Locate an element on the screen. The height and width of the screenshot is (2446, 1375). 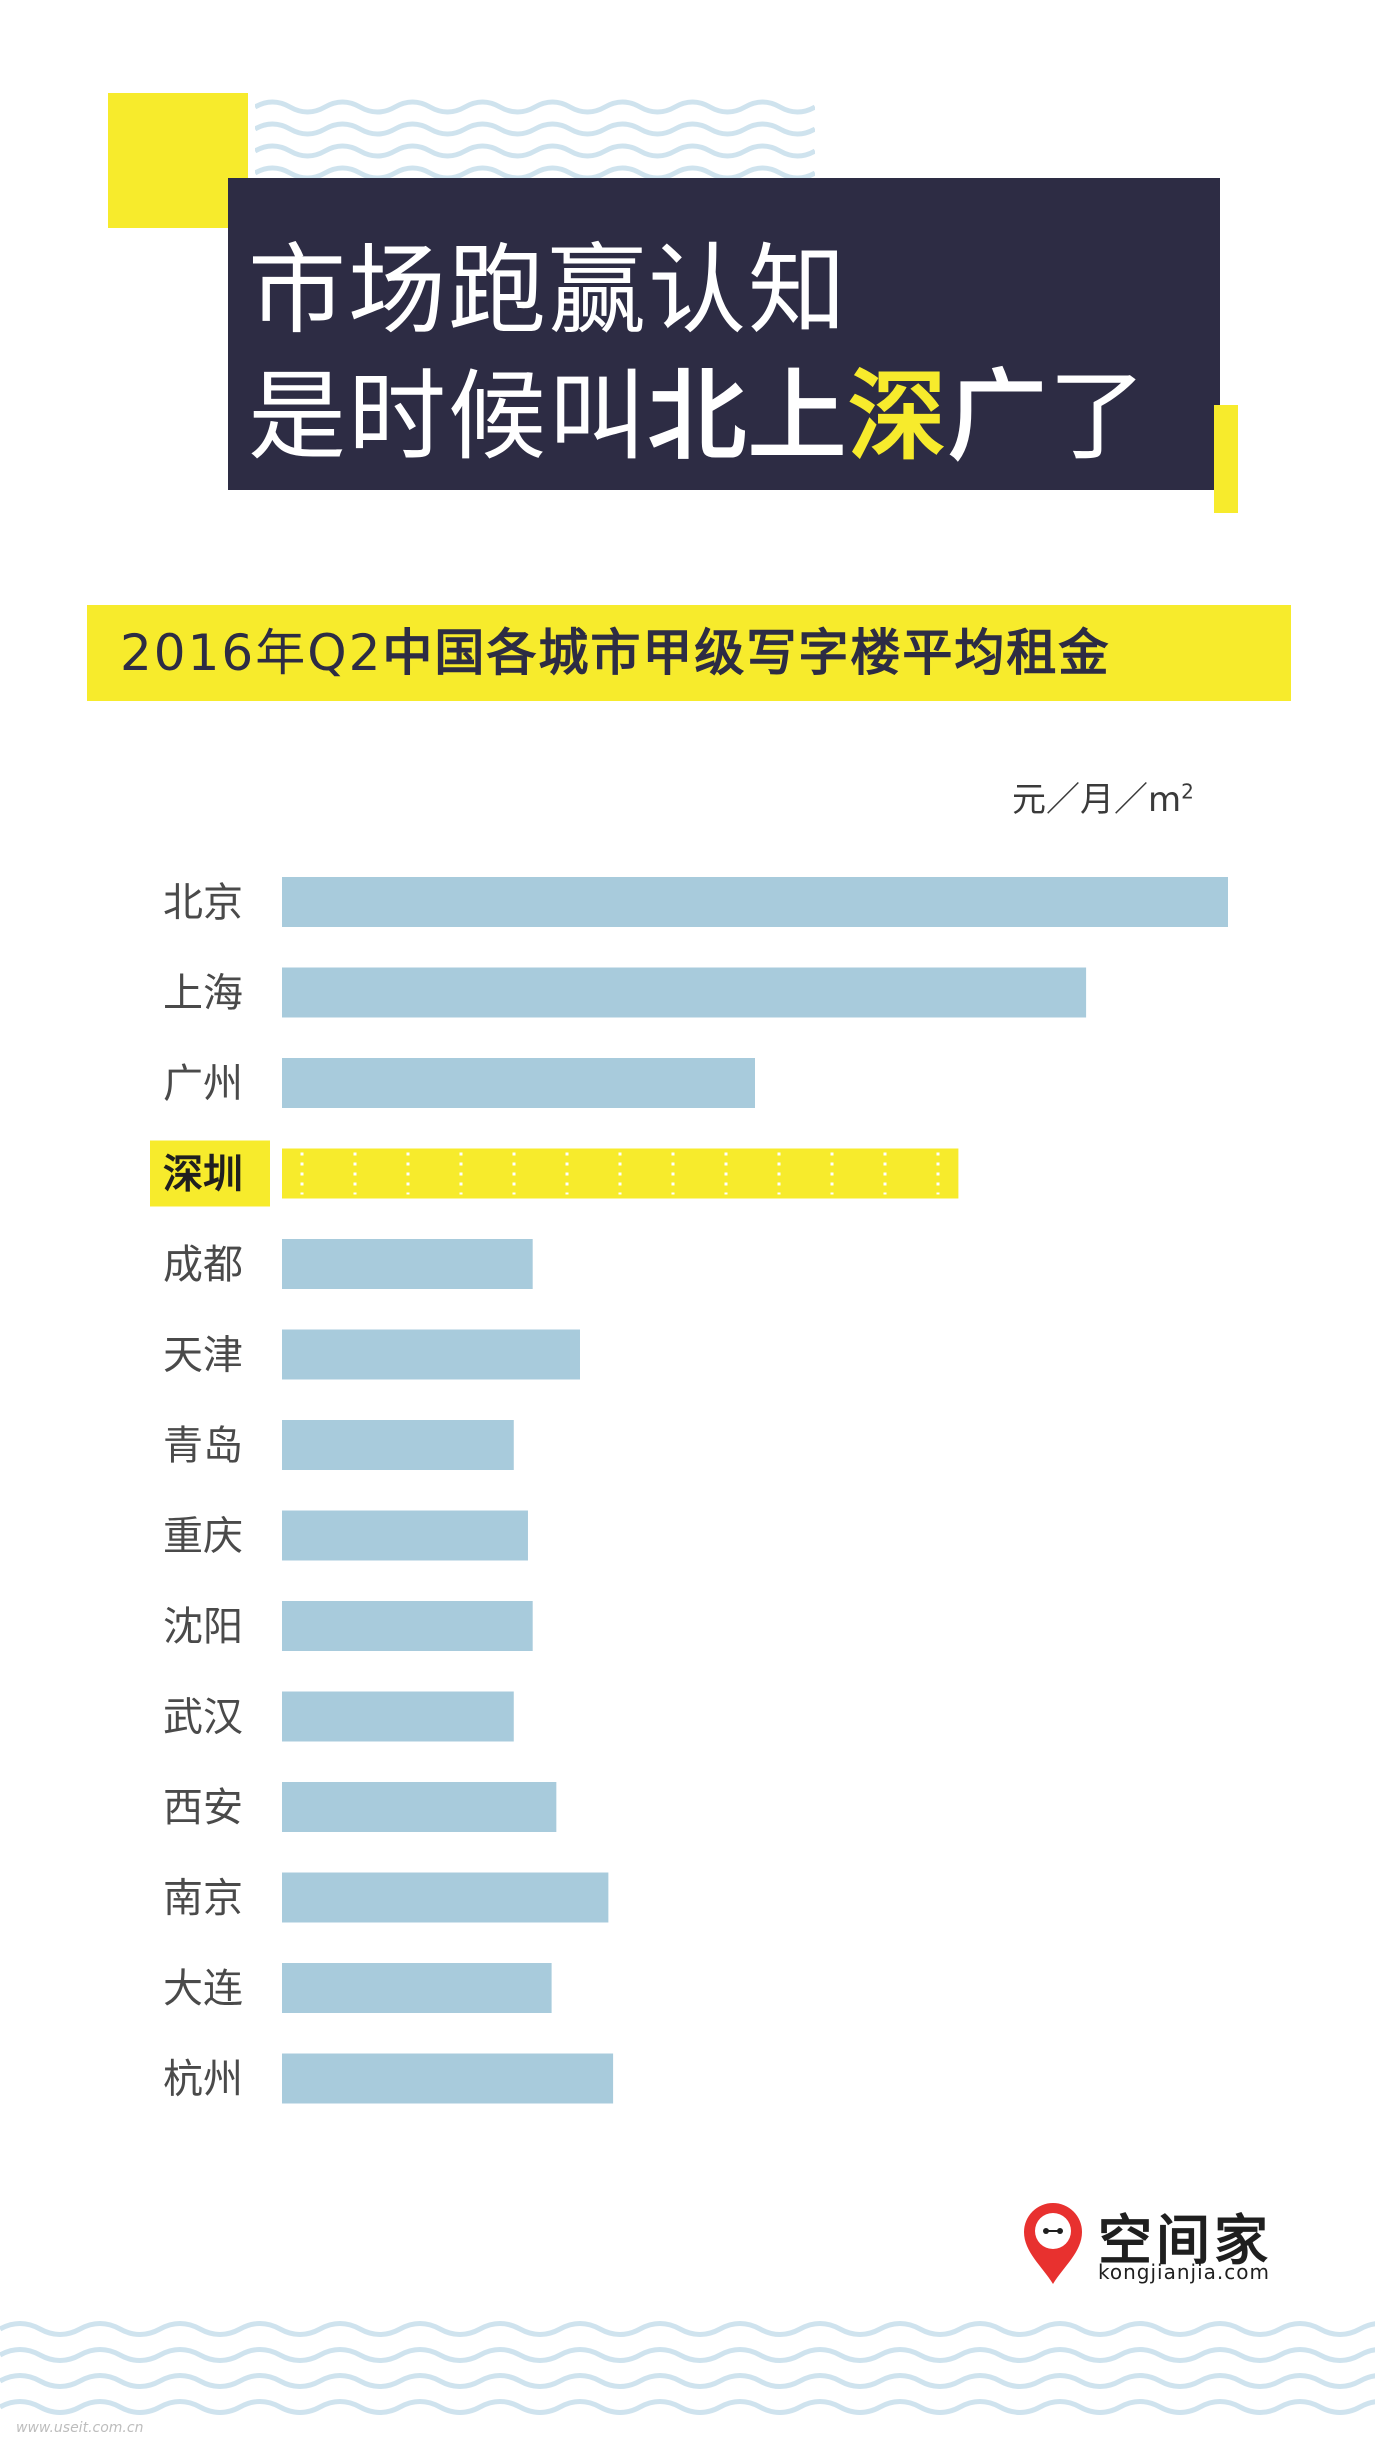
title-line-2-bold-a: 北上 is located at coordinates (748, 417).